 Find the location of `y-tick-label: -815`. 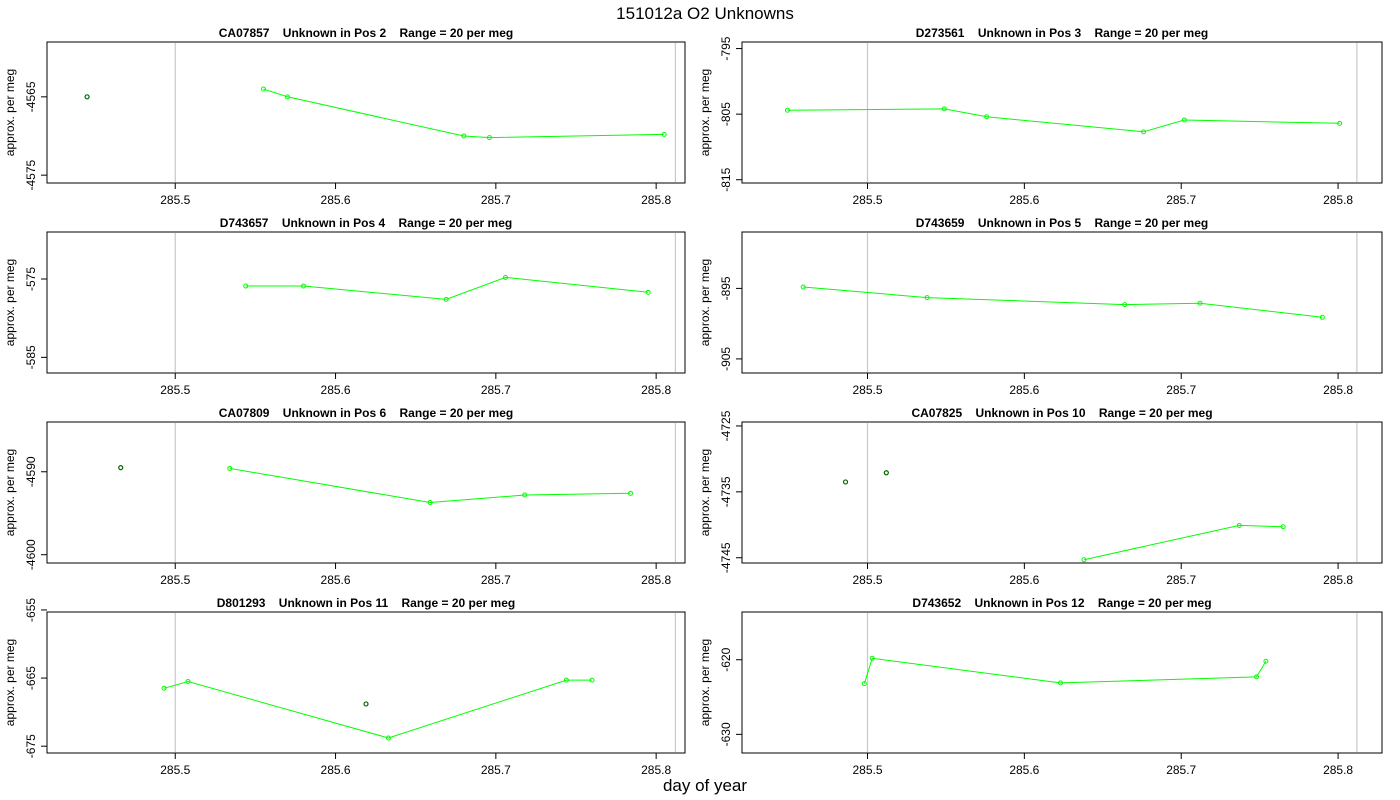

y-tick-label: -815 is located at coordinates (726, 179).